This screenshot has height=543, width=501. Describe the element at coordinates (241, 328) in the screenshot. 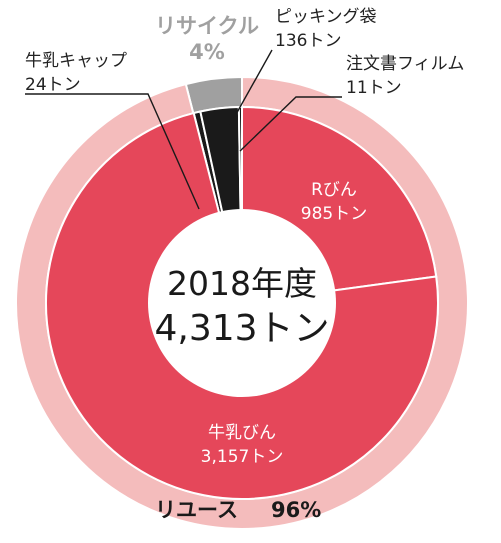

I see `center-total-label: 4,313トン` at that location.